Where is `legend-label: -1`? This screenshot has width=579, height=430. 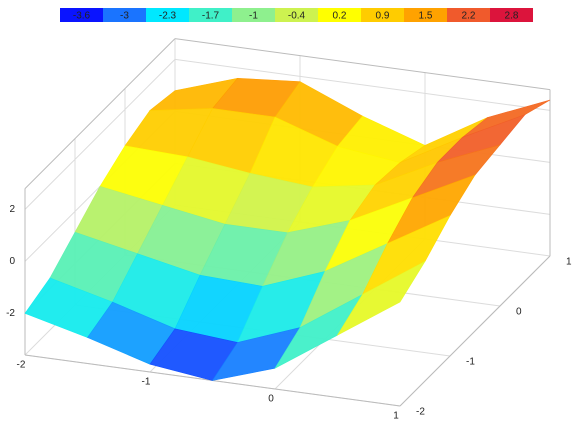
legend-label: -1 is located at coordinates (253, 16).